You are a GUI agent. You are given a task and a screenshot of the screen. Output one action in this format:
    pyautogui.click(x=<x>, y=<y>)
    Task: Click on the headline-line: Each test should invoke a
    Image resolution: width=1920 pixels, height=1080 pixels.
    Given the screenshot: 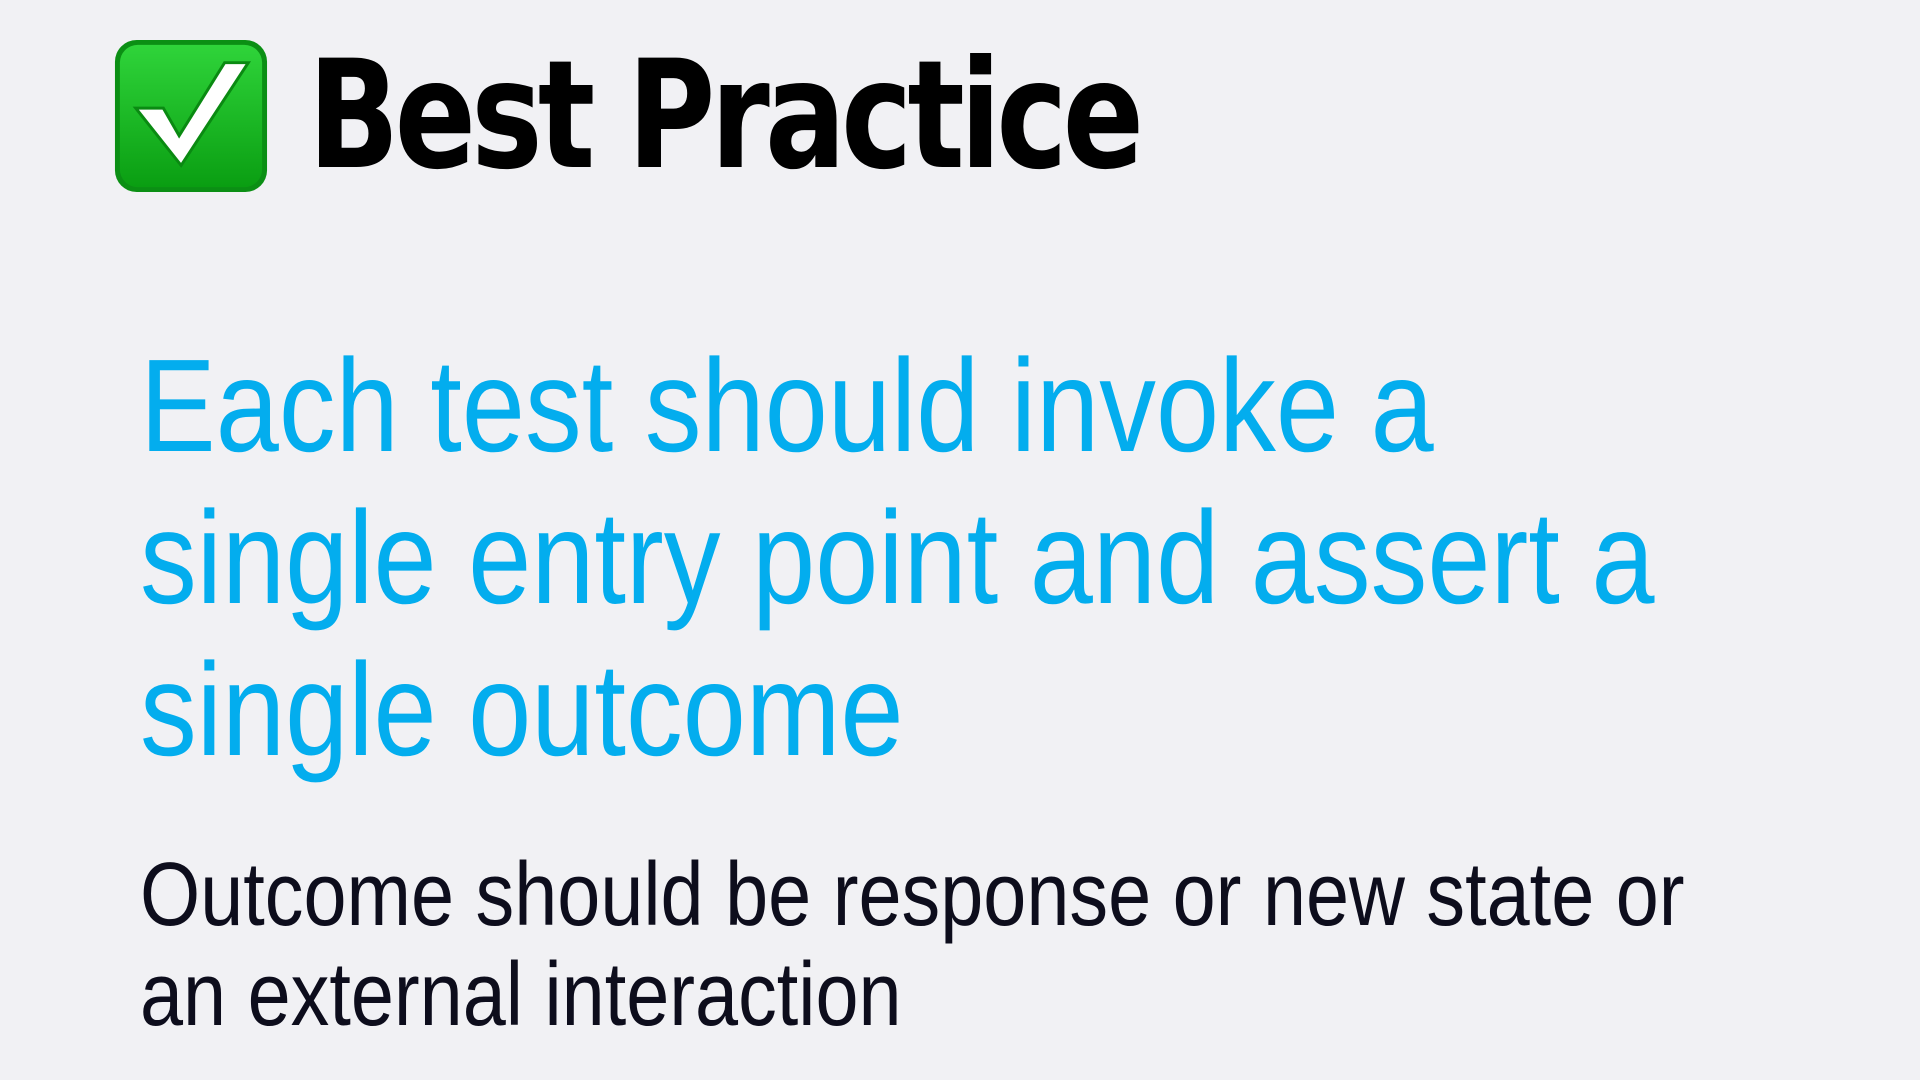 What is the action you would take?
    pyautogui.click(x=787, y=405)
    